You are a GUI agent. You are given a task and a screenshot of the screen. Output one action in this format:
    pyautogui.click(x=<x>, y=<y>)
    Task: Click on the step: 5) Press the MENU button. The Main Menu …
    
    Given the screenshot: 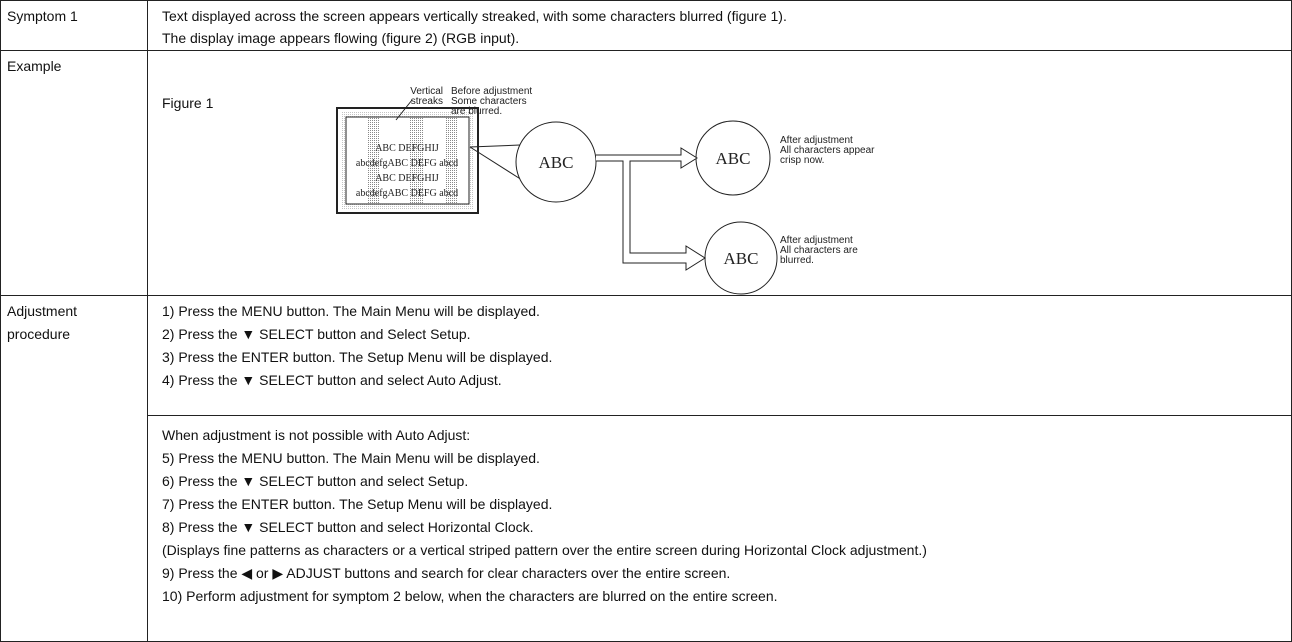 What is the action you would take?
    pyautogui.click(x=351, y=458)
    